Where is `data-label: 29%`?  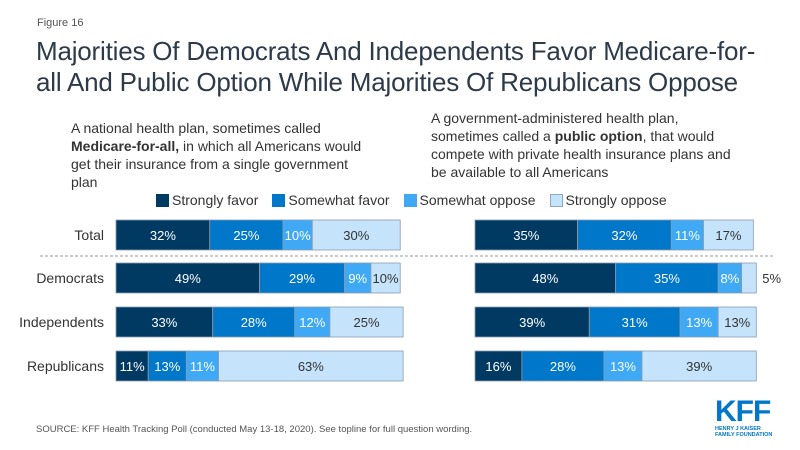 data-label: 29% is located at coordinates (302, 278).